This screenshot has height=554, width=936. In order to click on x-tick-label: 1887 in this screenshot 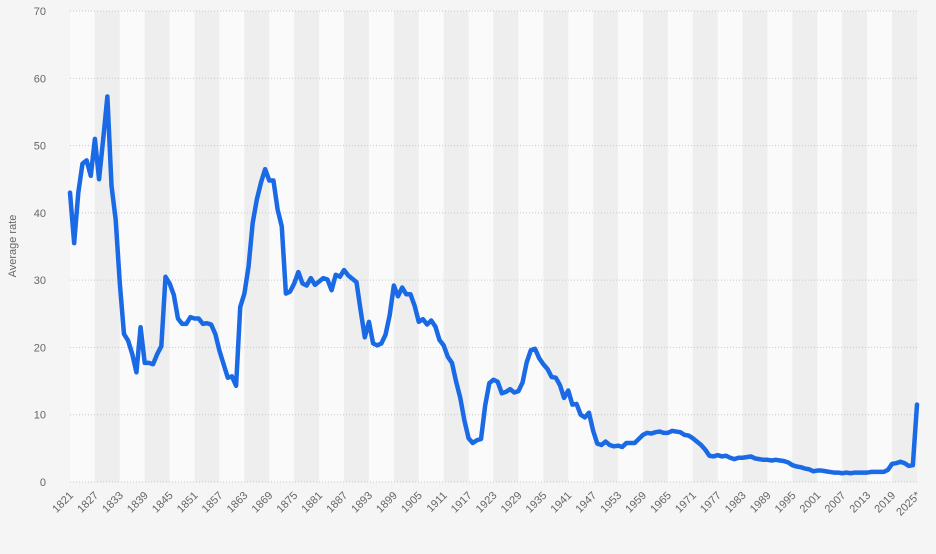, I will do `click(337, 503)`.